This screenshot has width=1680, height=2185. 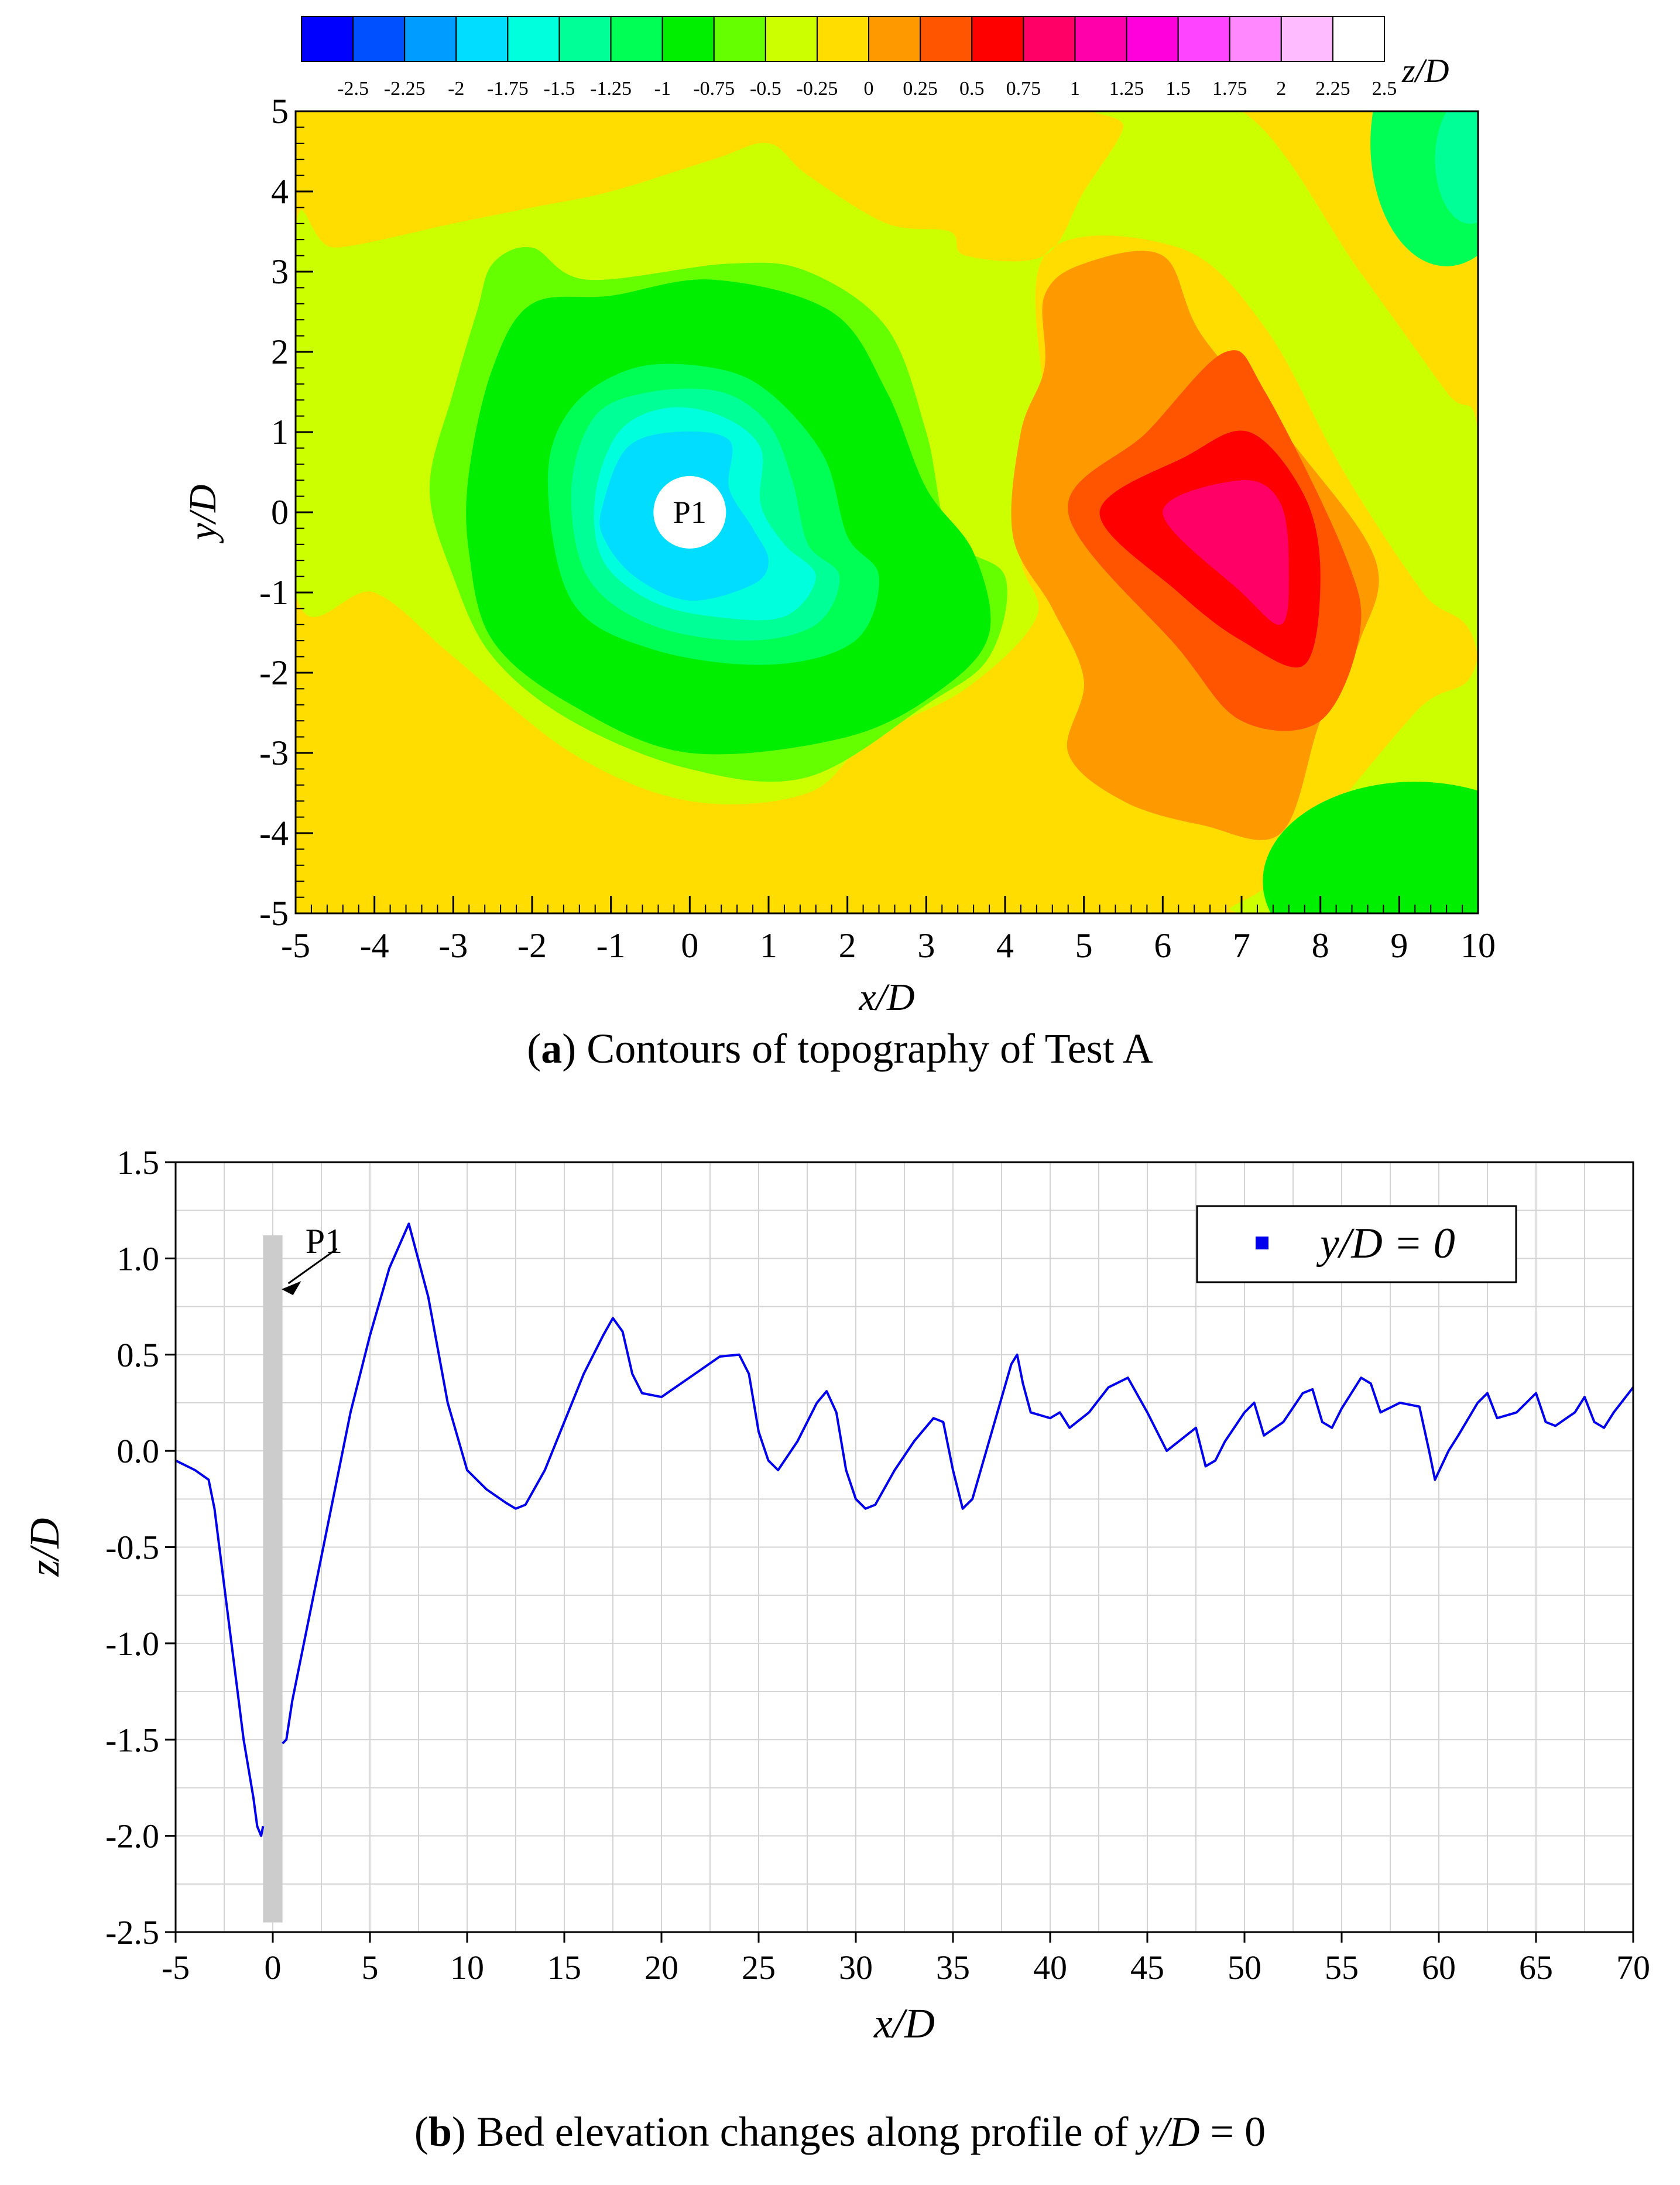 I want to click on y-tick-label: -1.0, so click(x=132, y=1644).